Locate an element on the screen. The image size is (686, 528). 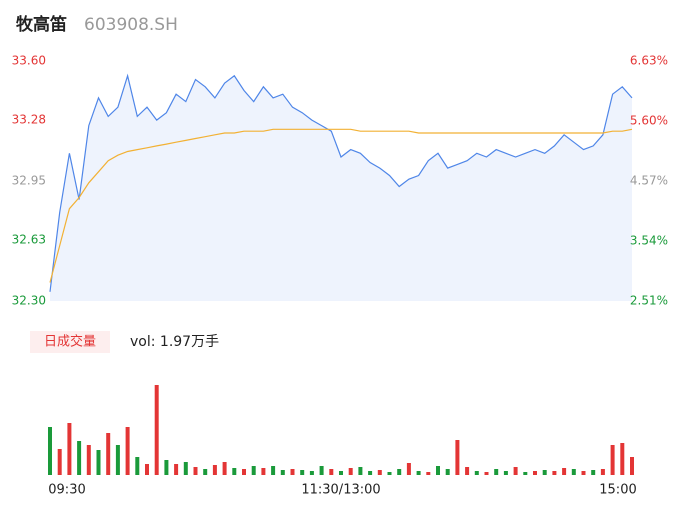
y-tick-label: 32.95 is located at coordinates (29, 181).